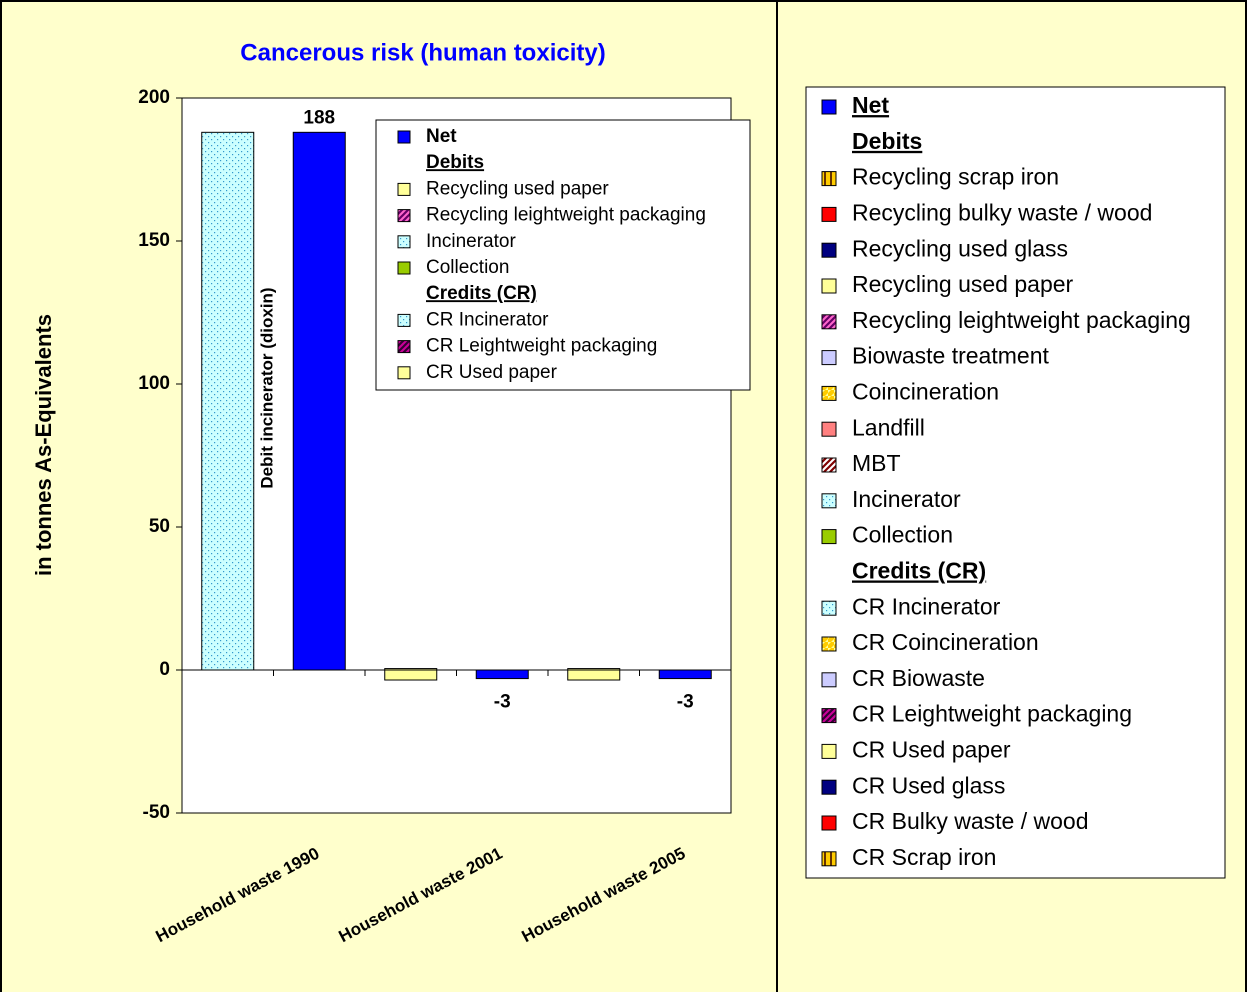 The image size is (1247, 992). What do you see at coordinates (960, 248) in the screenshot?
I see `legend-label: Recycling used glass` at bounding box center [960, 248].